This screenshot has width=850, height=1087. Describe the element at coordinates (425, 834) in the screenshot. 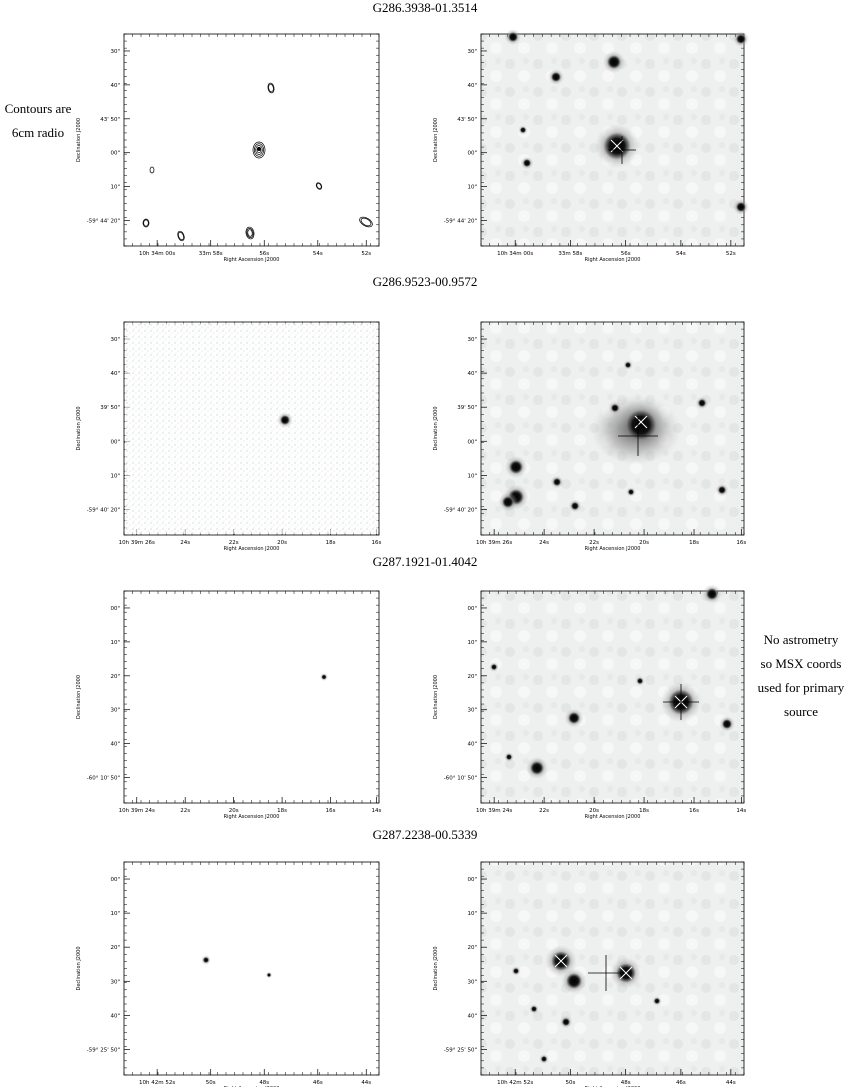

I see `figure-title-4: G287.2238-00.5339` at that location.